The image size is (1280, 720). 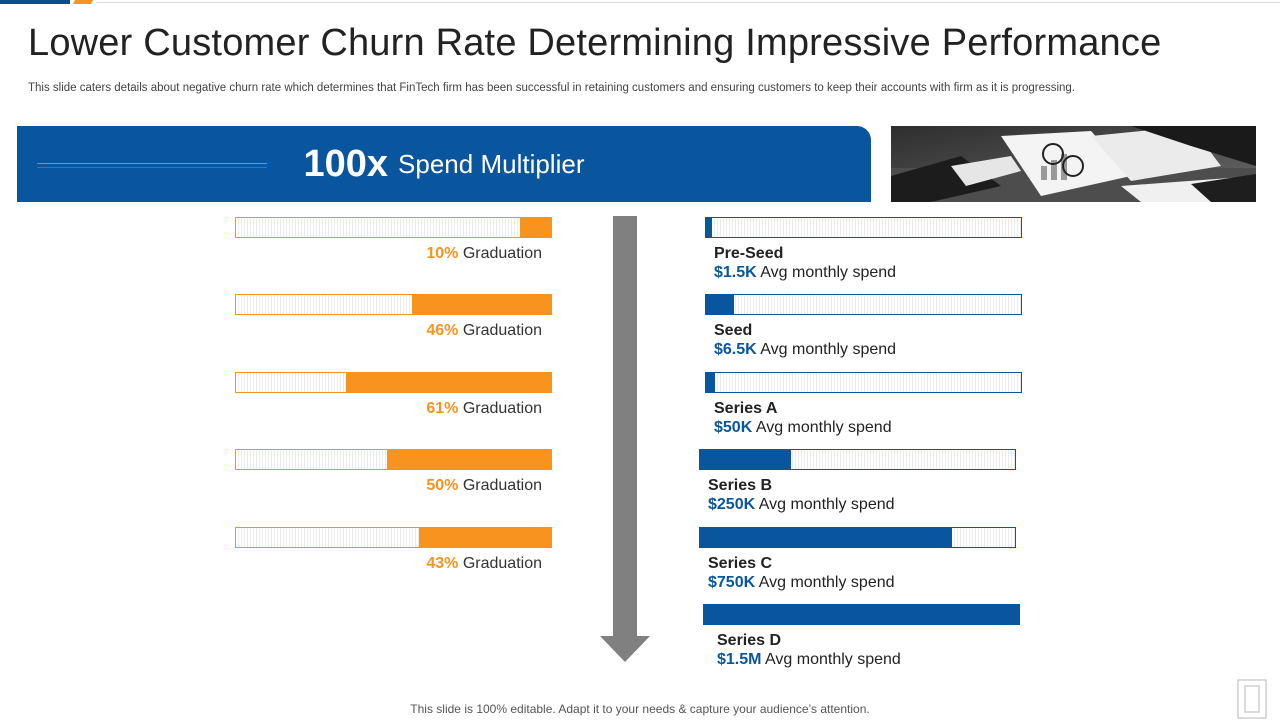 What do you see at coordinates (740, 563) in the screenshot?
I see `stage-name: Series C` at bounding box center [740, 563].